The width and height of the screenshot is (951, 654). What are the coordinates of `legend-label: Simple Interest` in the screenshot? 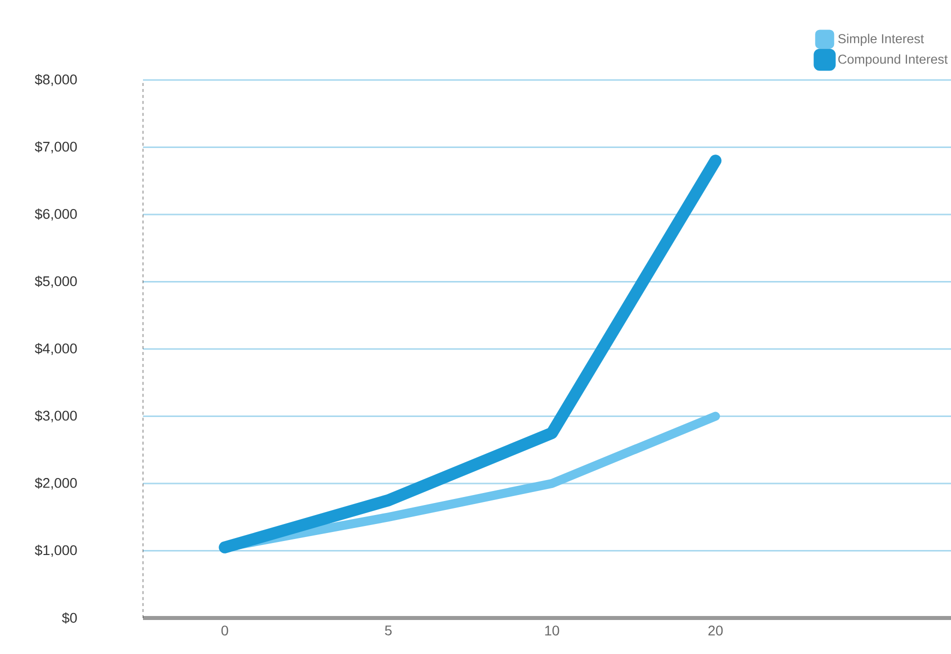 It's located at (881, 40).